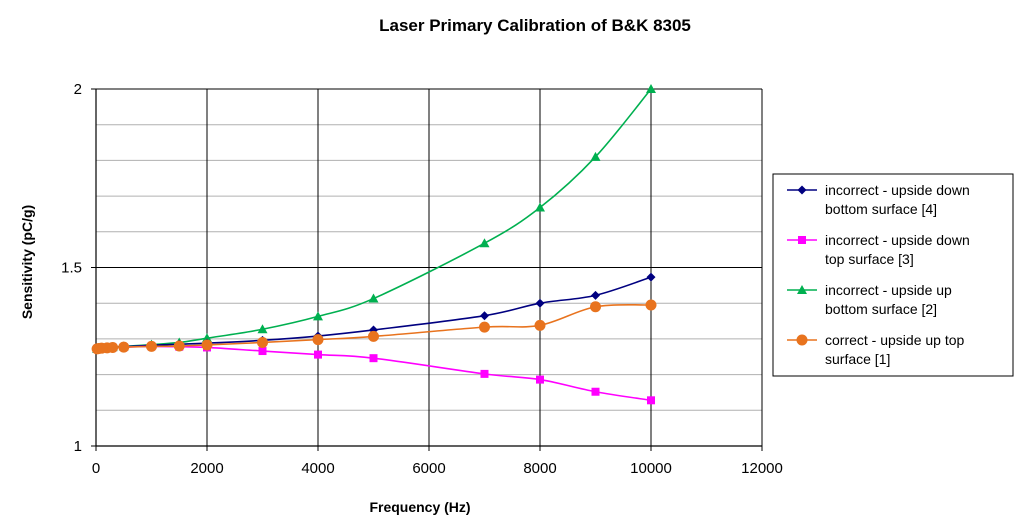  Describe the element at coordinates (539, 468) in the screenshot. I see `x-tick-label: 8000` at that location.